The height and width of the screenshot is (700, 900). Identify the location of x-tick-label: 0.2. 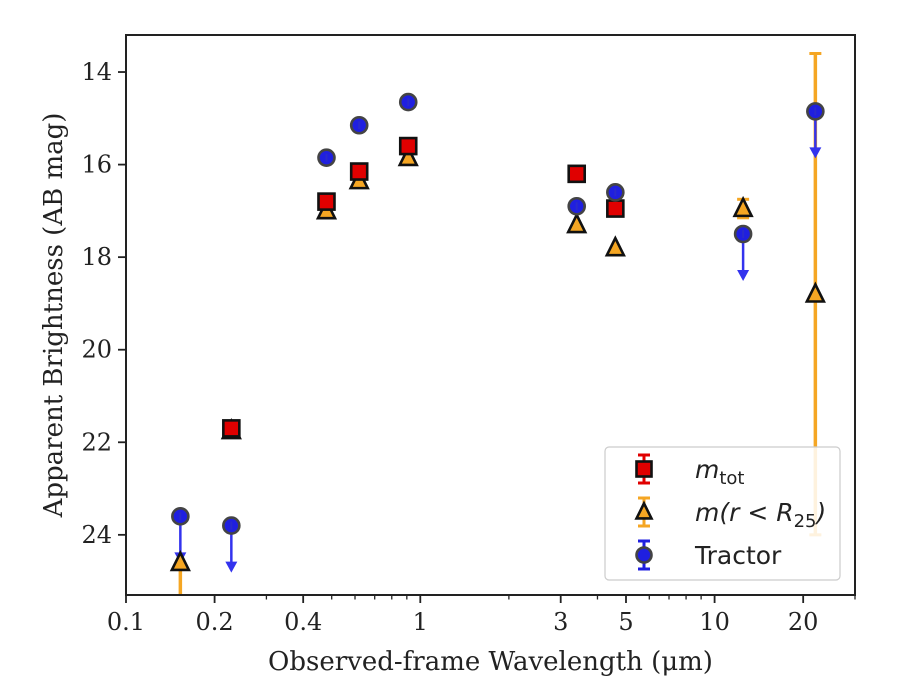
(215, 622).